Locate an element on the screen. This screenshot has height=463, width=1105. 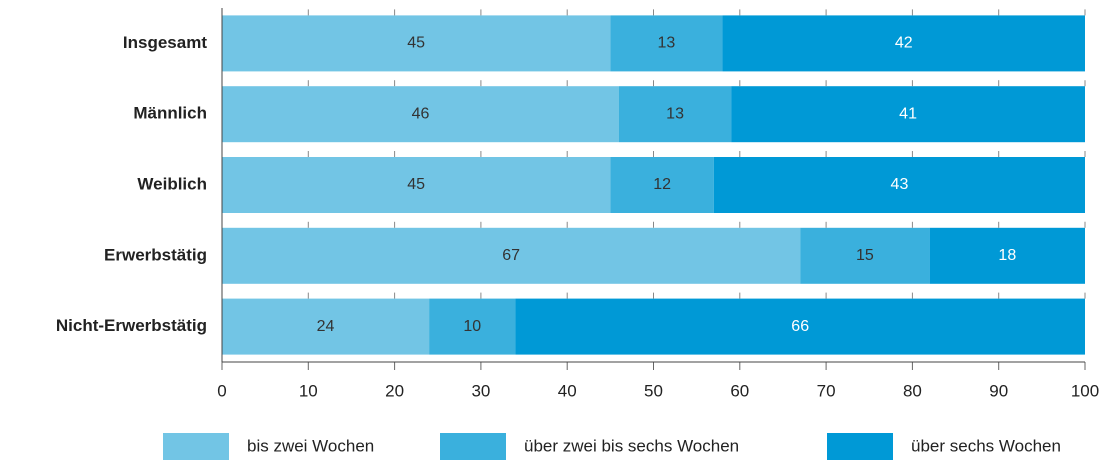
x-tick-label: 100 is located at coordinates (1085, 390).